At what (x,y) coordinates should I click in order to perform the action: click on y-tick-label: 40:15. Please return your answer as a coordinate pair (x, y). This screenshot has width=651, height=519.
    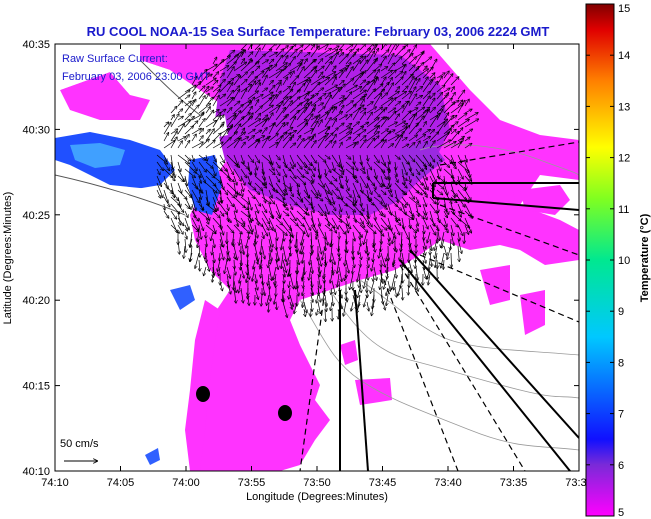
    Looking at the image, I should click on (36, 387).